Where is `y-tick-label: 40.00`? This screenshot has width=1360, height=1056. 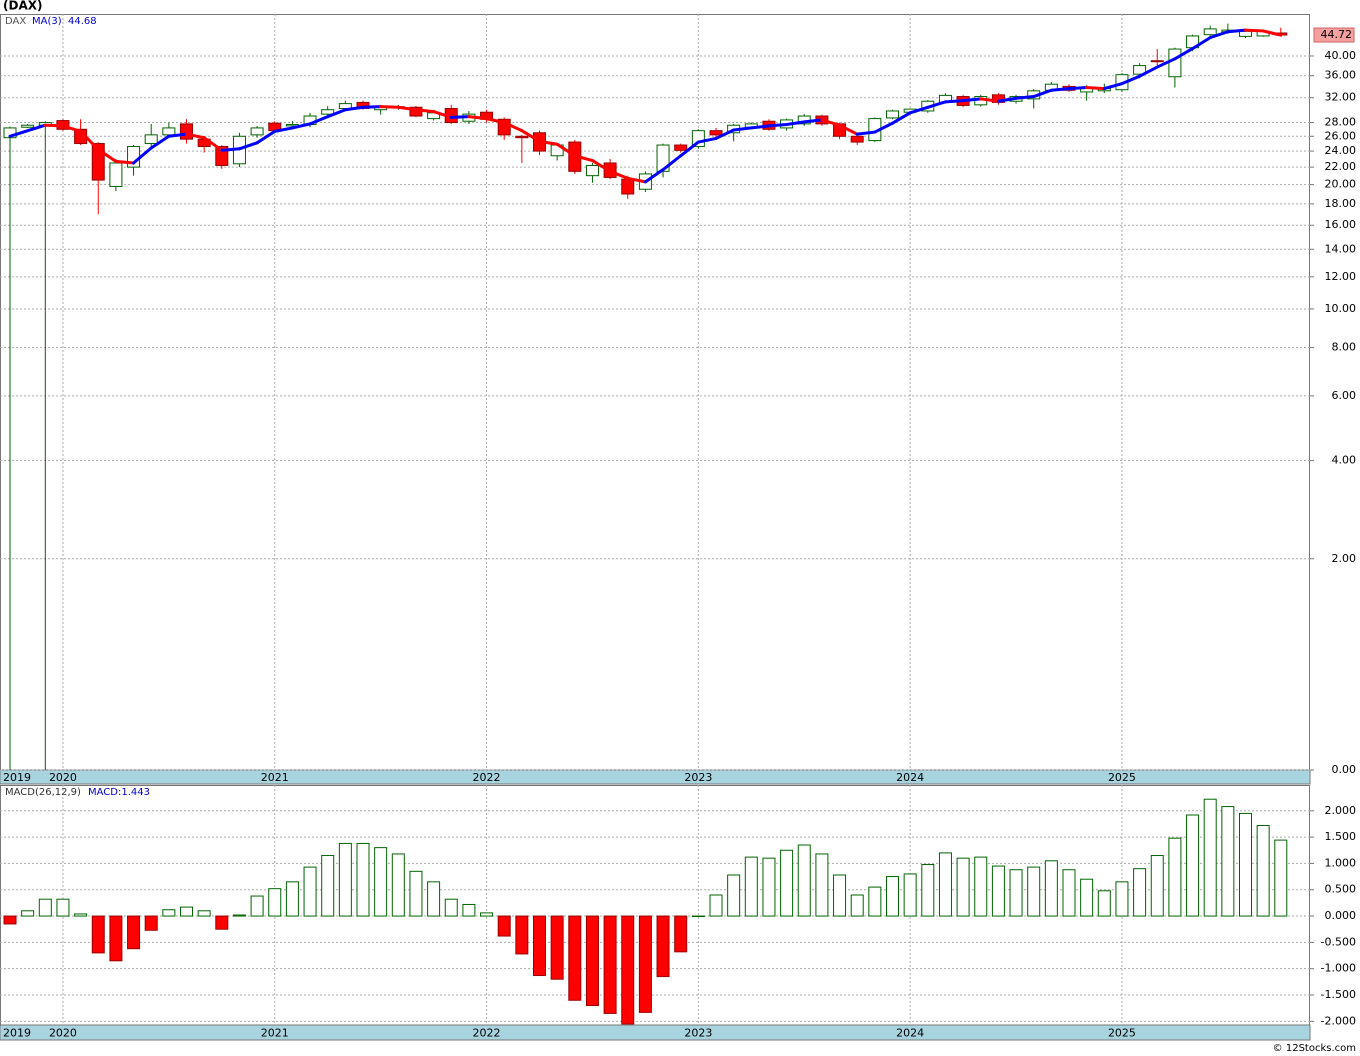 y-tick-label: 40.00 is located at coordinates (1341, 55).